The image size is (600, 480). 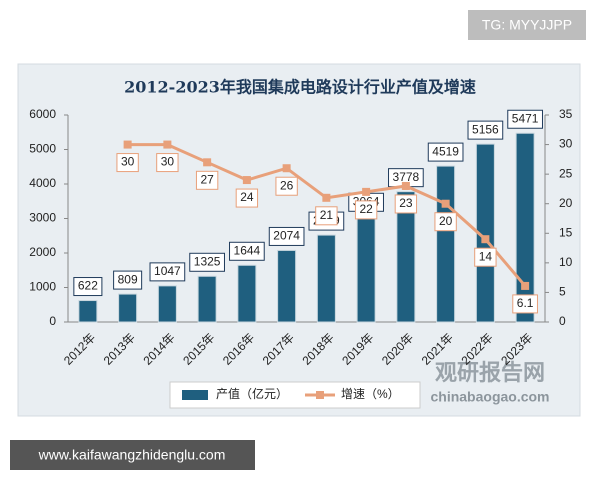 I want to click on brand-site: chinabaogao.com, so click(x=489, y=397).